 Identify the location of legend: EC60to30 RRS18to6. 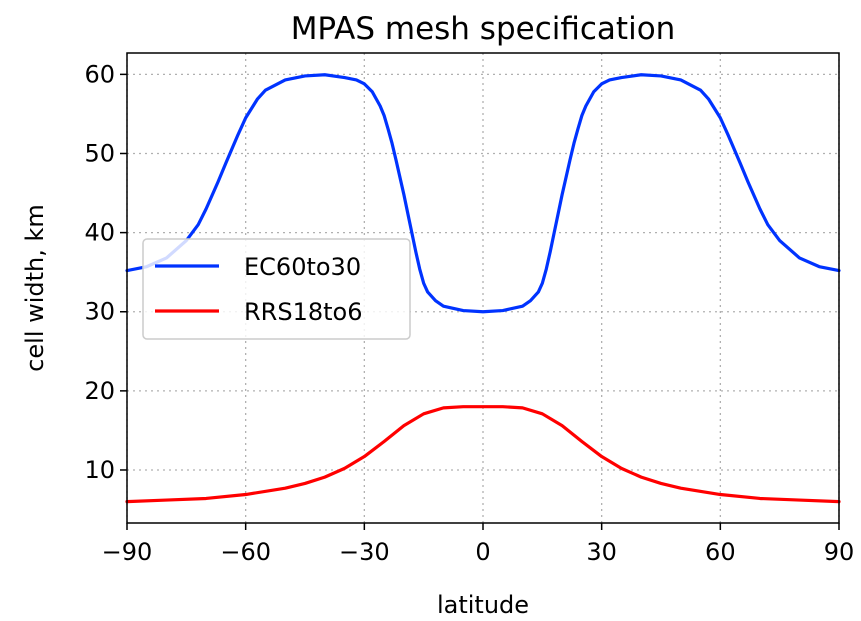
(276, 289).